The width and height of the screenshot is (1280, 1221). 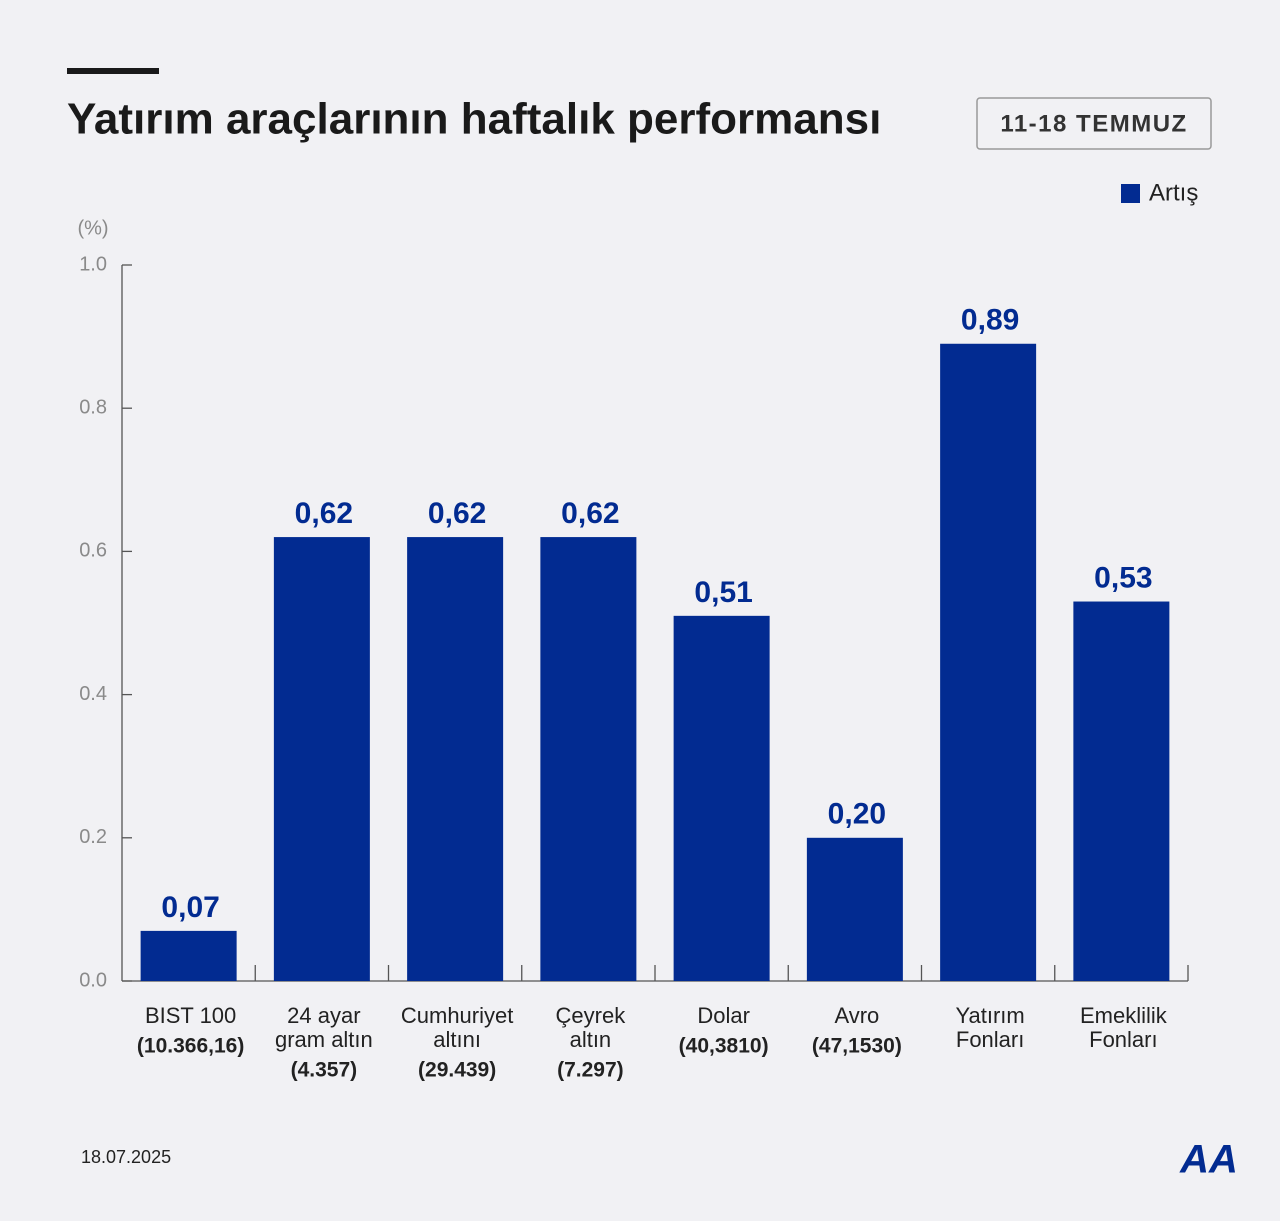 I want to click on date-badge, so click(x=1094, y=123).